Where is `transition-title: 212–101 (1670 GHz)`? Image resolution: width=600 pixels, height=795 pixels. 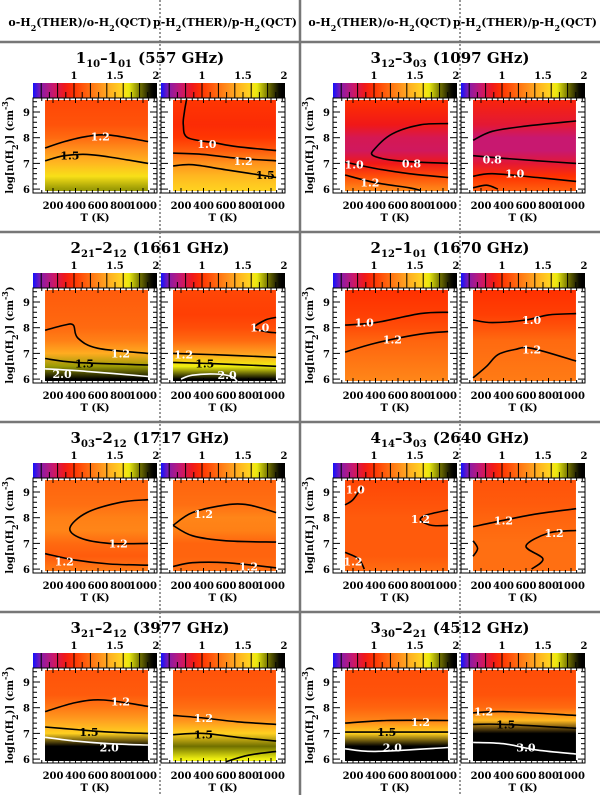 transition-title: 212–101 (1670 GHz) is located at coordinates (450, 249).